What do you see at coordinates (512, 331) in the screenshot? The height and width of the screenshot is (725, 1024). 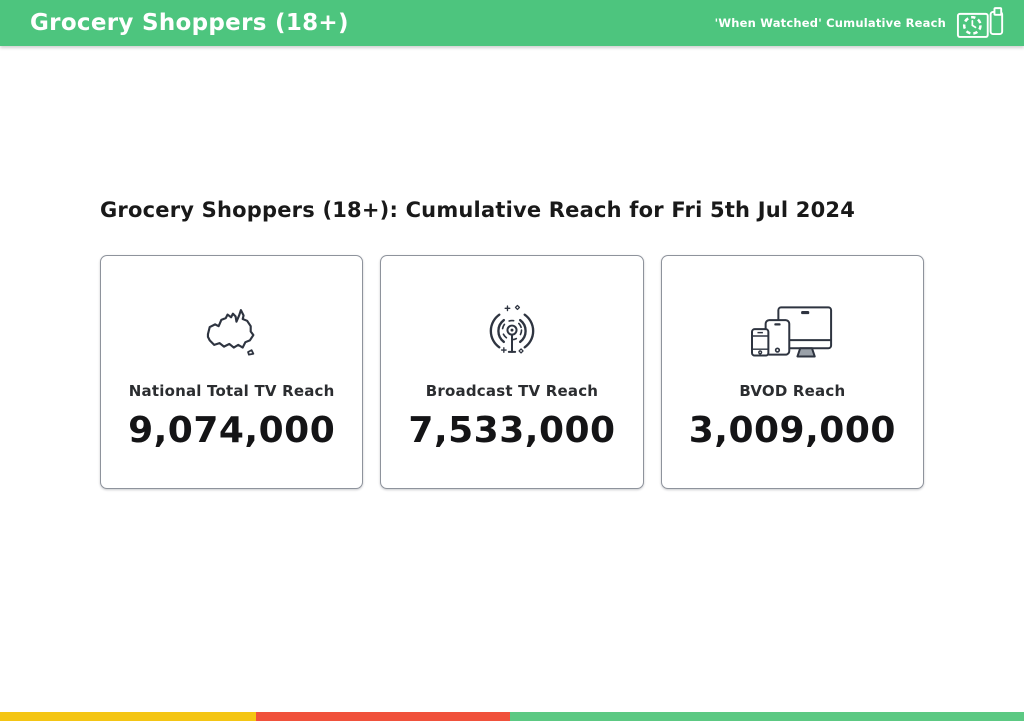 I see `broadcast-antenna-icon` at bounding box center [512, 331].